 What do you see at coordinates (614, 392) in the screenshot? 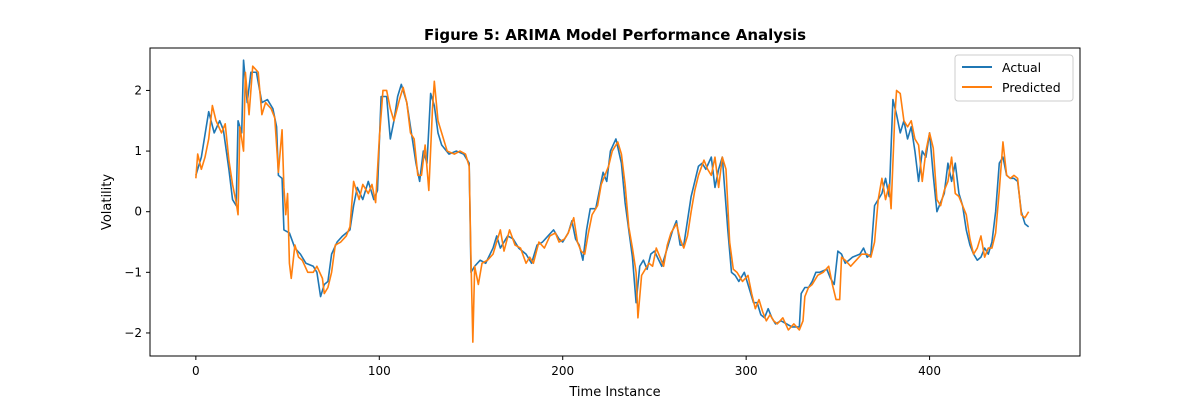
I see `x-axis-label: Time Instance` at bounding box center [614, 392].